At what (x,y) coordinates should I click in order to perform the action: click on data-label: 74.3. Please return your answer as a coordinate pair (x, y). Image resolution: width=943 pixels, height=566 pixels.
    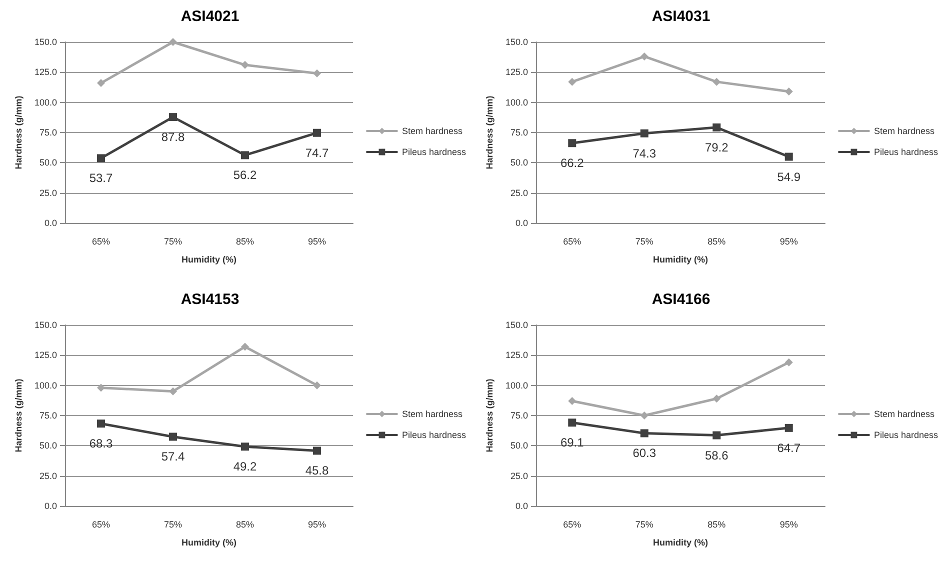
    Looking at the image, I should click on (644, 153).